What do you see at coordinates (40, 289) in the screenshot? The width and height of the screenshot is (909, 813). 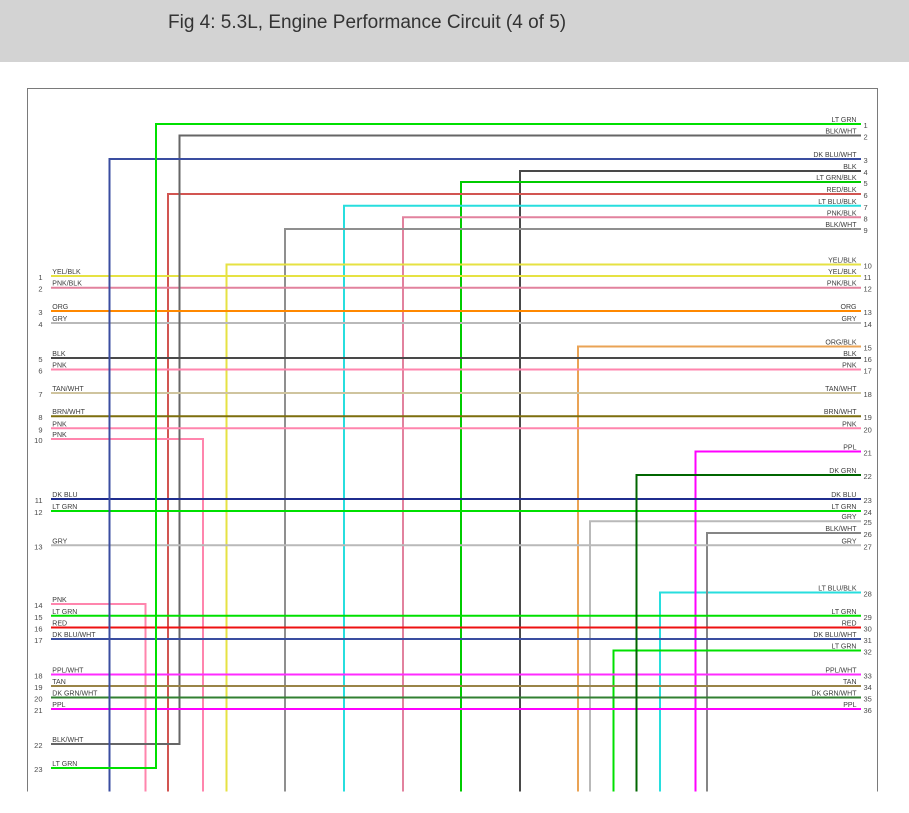 I see `svg-text: 2` at bounding box center [40, 289].